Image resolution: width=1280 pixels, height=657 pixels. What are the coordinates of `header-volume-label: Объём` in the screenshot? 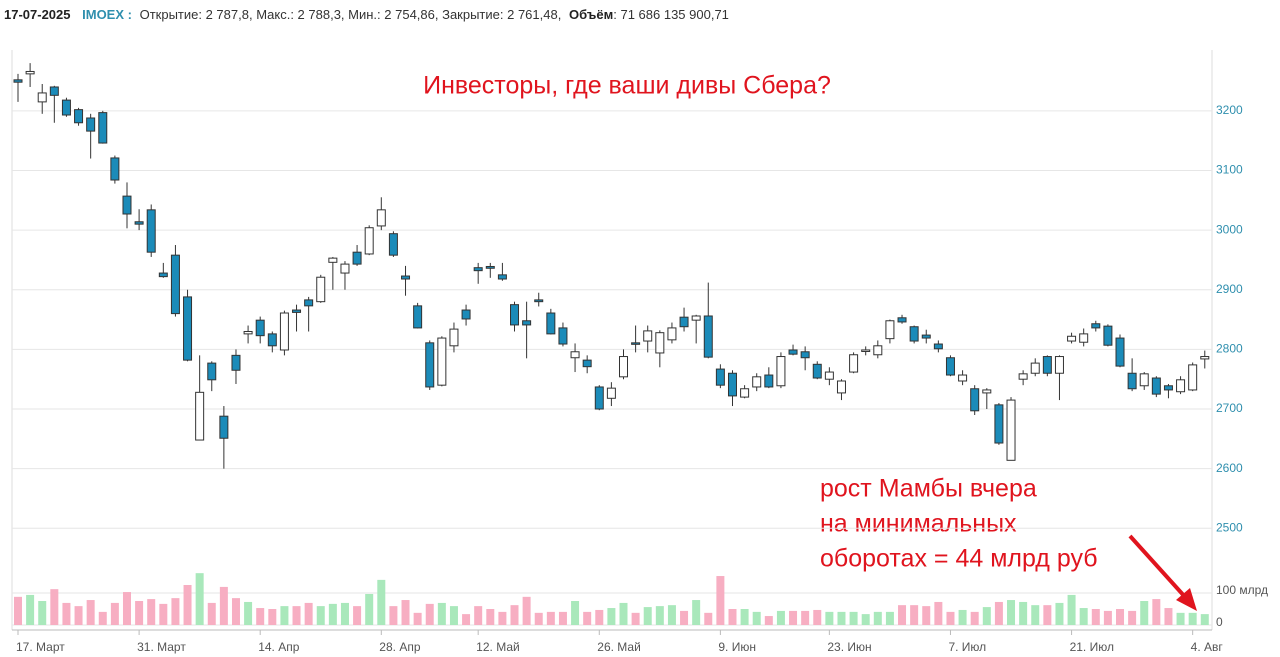 It's located at (591, 14).